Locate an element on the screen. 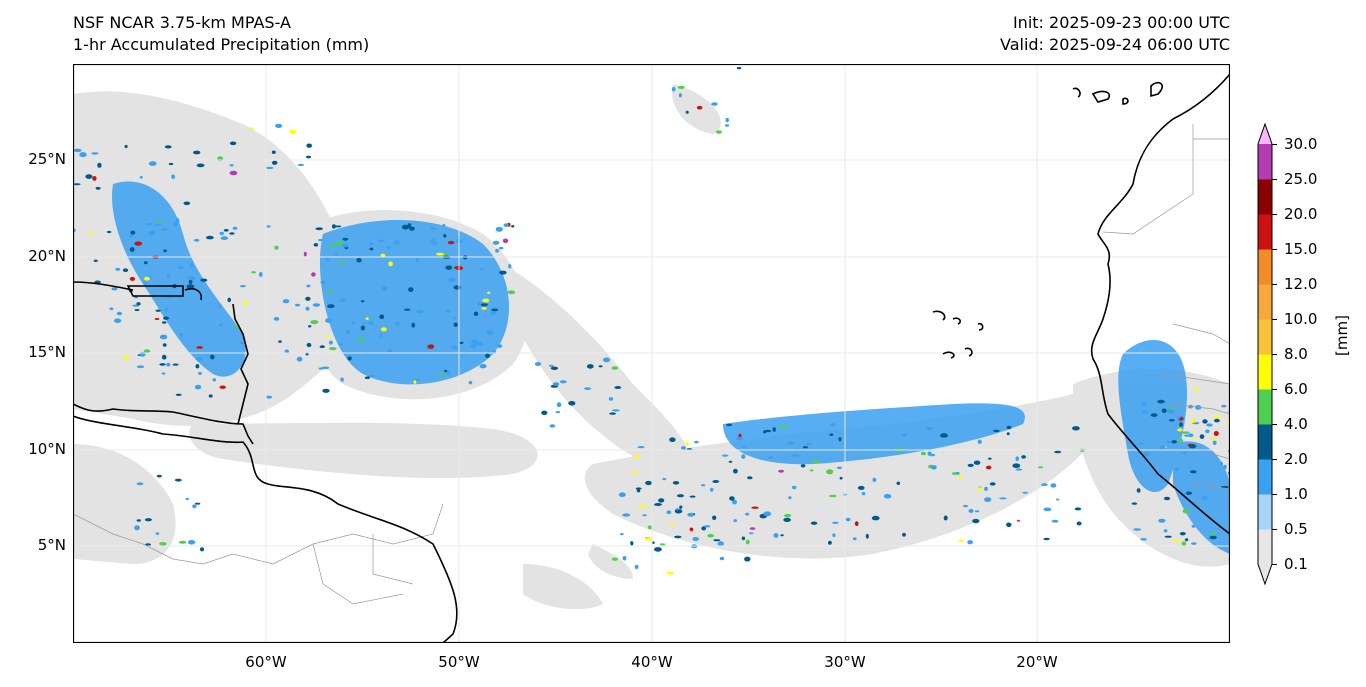 The height and width of the screenshot is (687, 1366). lat-label-10n: 10°N is located at coordinates (47, 449).